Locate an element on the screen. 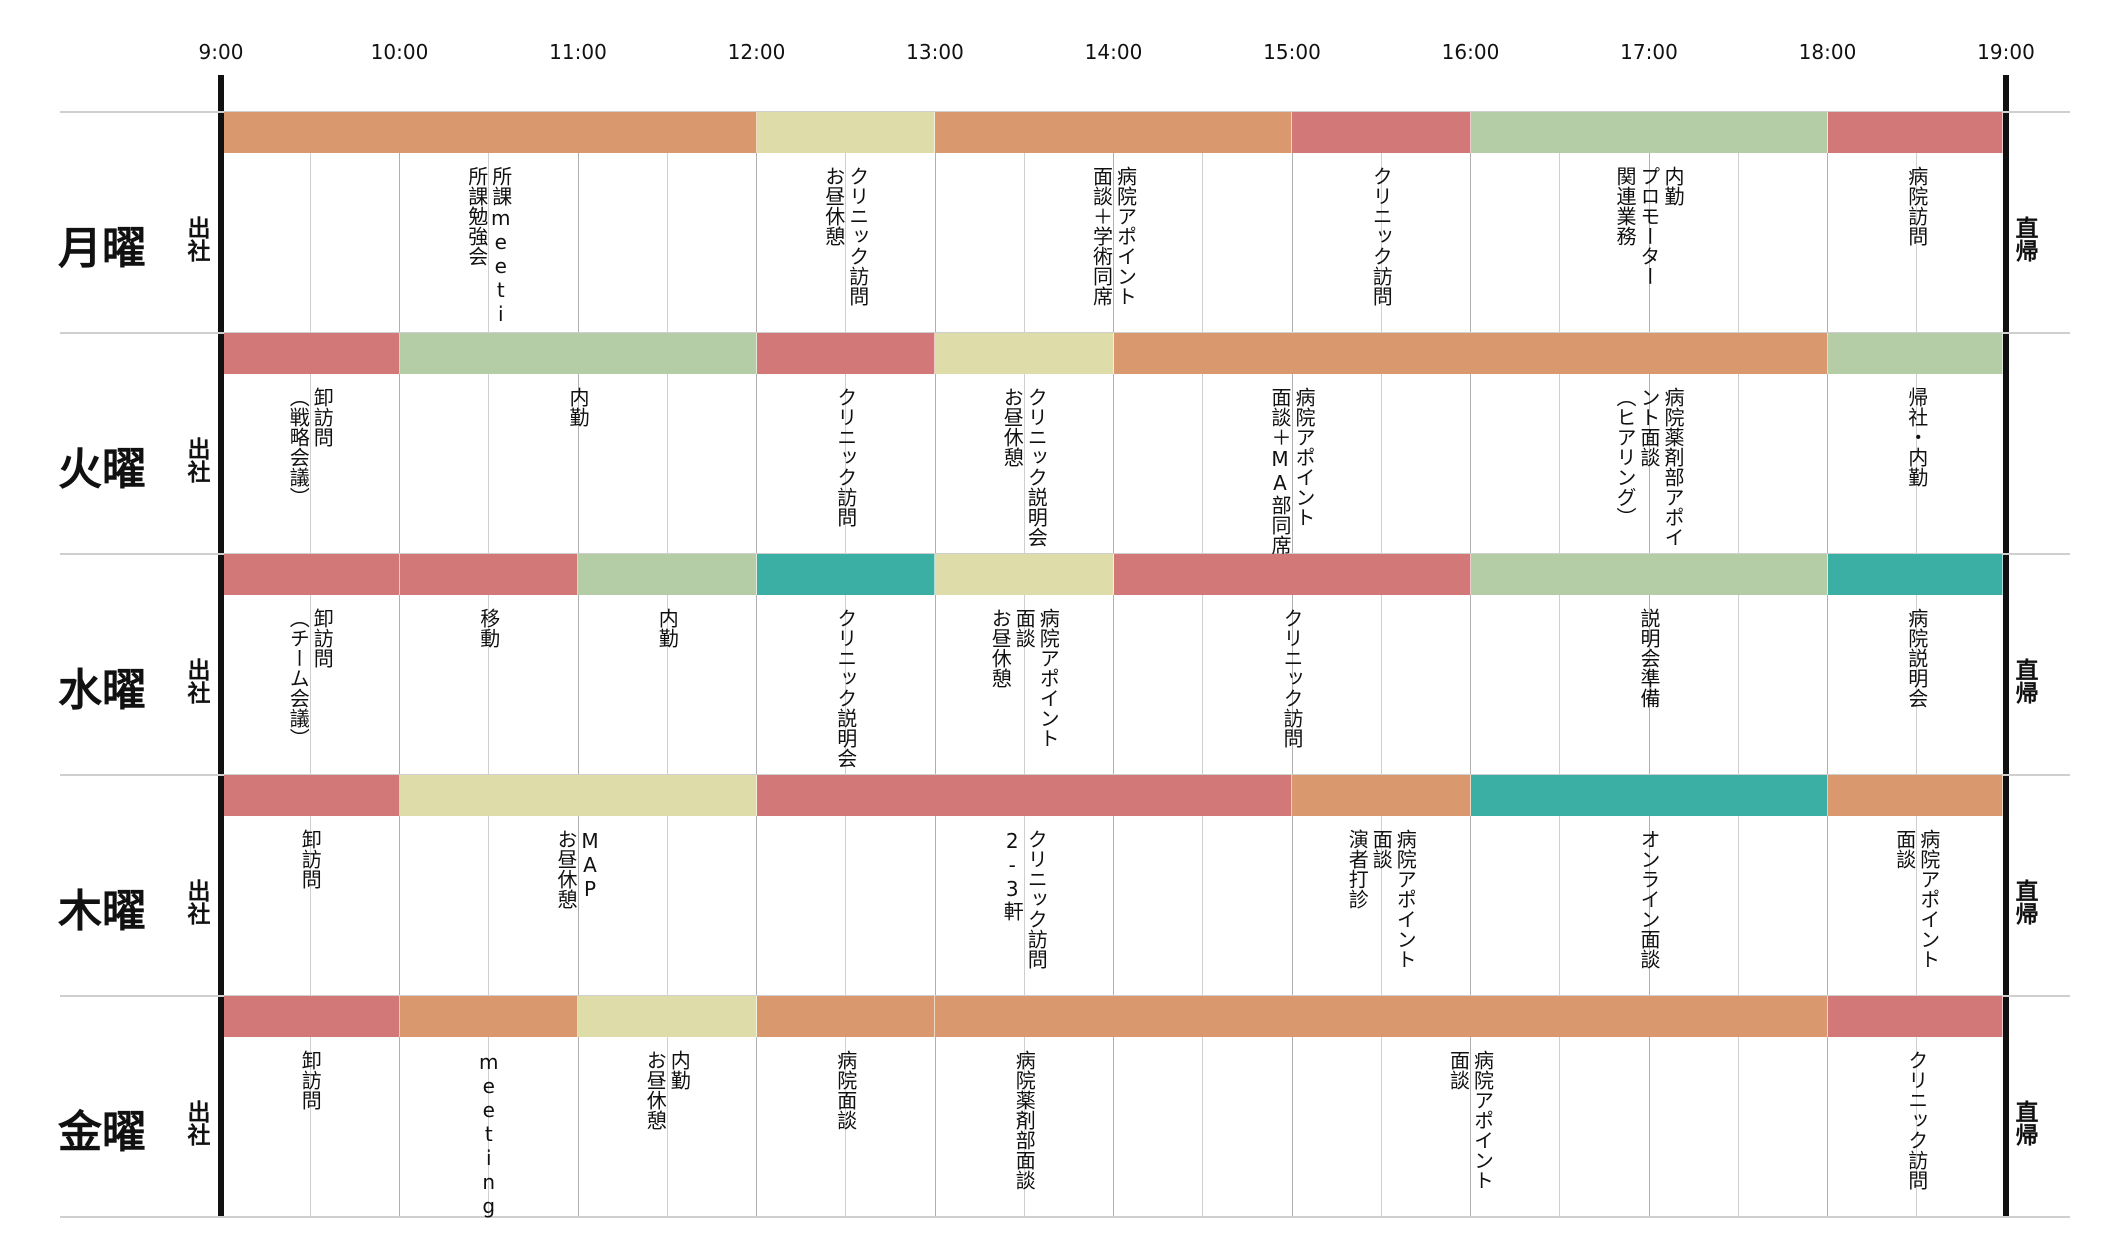 The height and width of the screenshot is (1252, 2120). activity-label: 帰社・内勤 is located at coordinates (1916, 437).